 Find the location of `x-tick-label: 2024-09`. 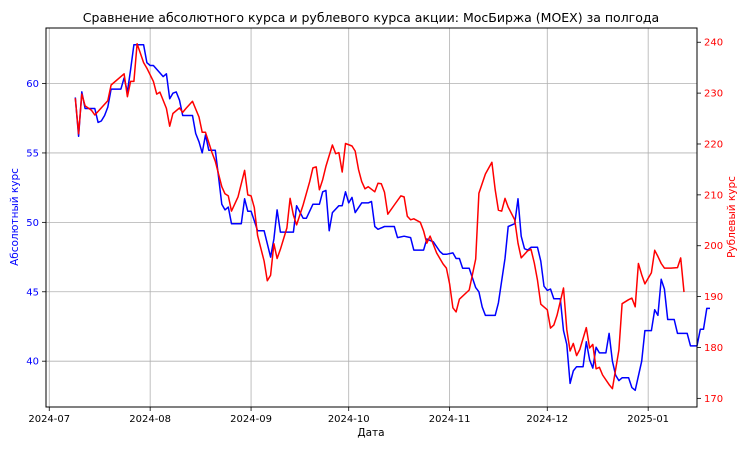

x-tick-label: 2024-09 is located at coordinates (251, 419).